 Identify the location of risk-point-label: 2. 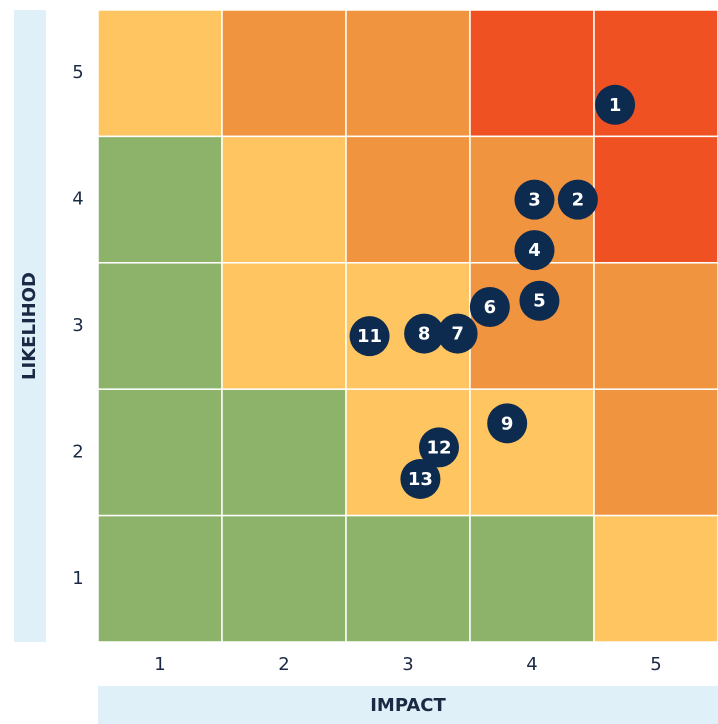
(578, 200).